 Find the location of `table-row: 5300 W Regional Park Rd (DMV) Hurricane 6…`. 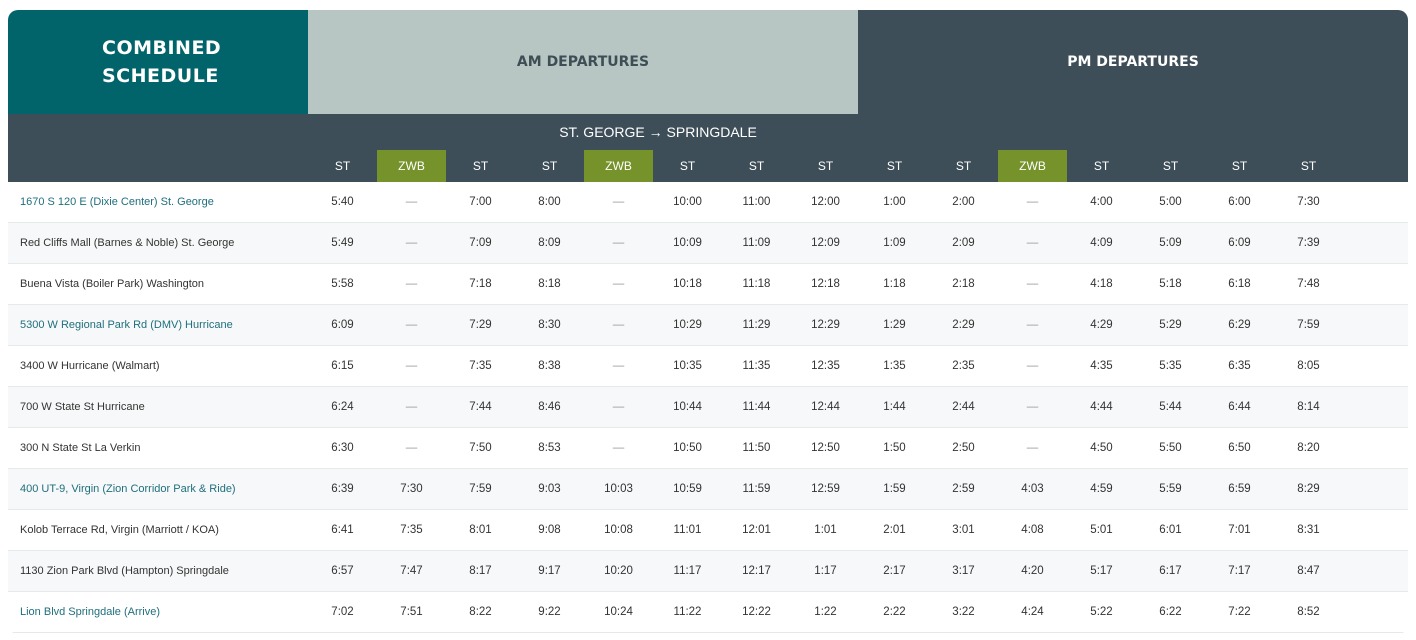

table-row: 5300 W Regional Park Rd (DMV) Hurricane 6… is located at coordinates (708, 325).